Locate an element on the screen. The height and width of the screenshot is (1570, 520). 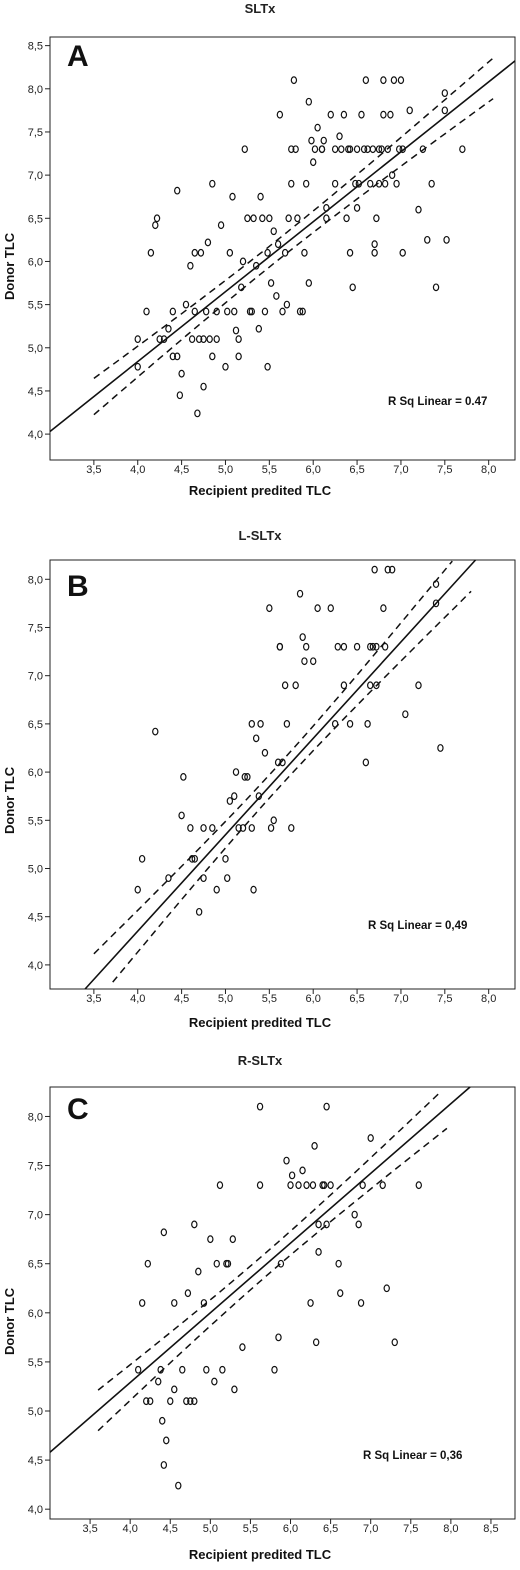
y-tick-label: 4,5 is located at coordinates (35, 1461).